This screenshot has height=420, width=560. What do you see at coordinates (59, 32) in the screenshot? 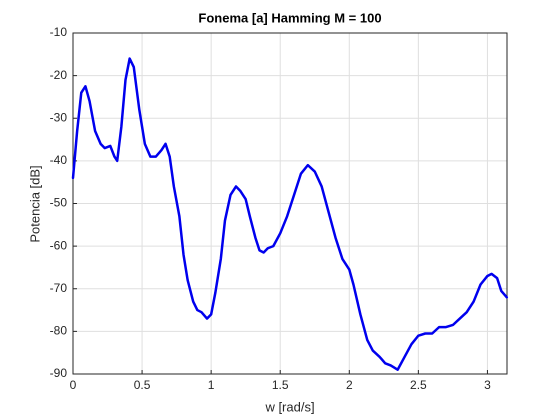
I see `y-tick-label: -10` at bounding box center [59, 32].